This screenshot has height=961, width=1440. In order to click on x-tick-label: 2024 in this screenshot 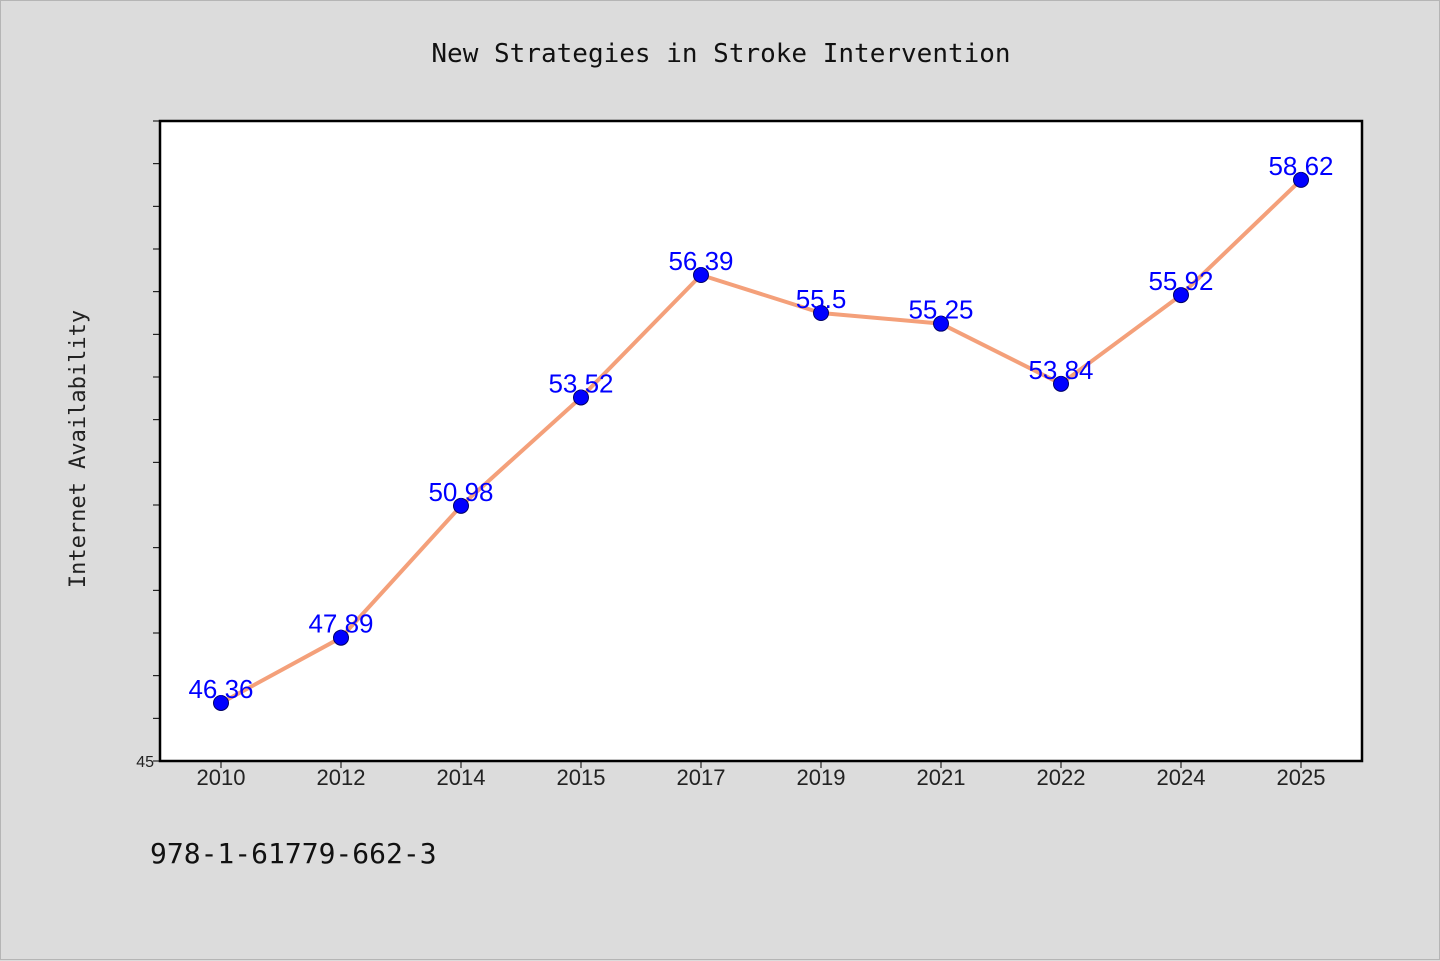, I will do `click(1181, 777)`.